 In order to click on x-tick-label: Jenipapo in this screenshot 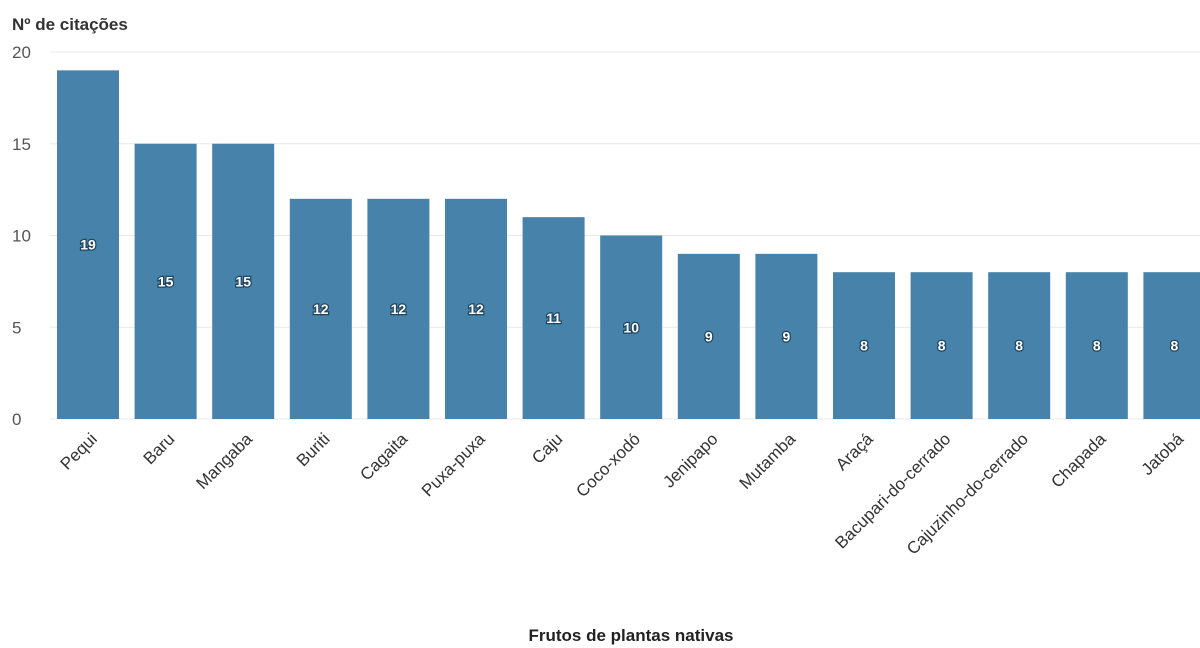, I will do `click(690, 460)`.